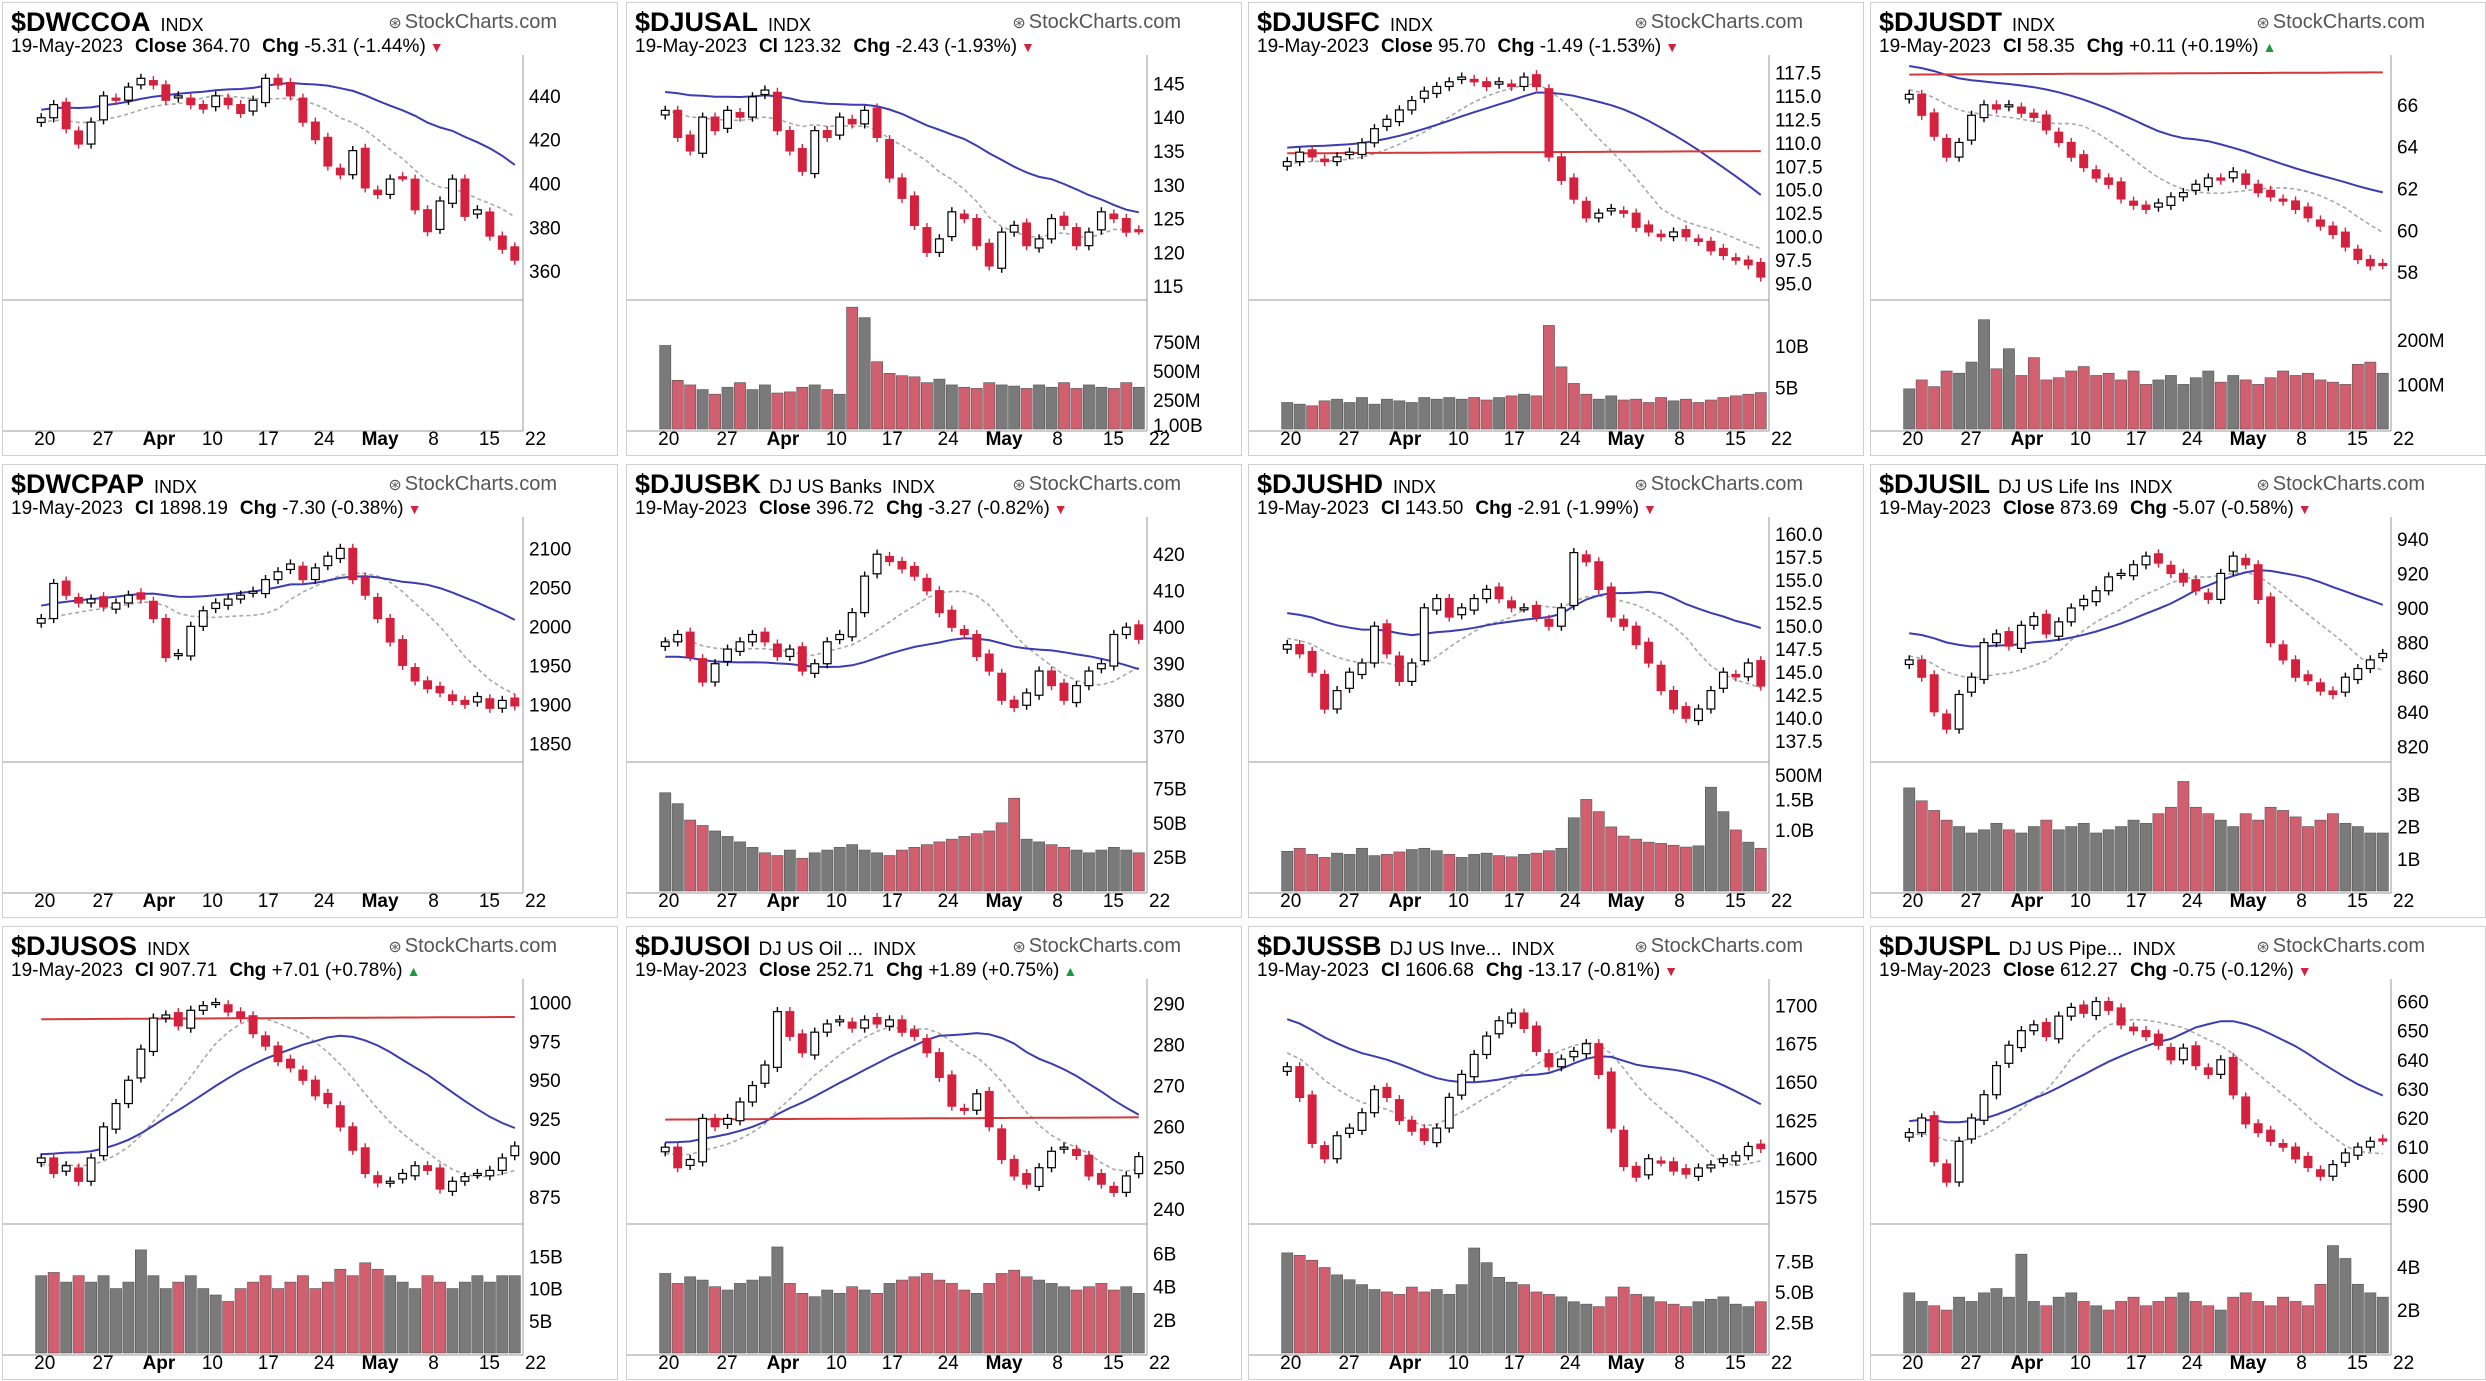 This screenshot has width=2486, height=1381. I want to click on x-tick-label: 22, so click(1781, 1363).